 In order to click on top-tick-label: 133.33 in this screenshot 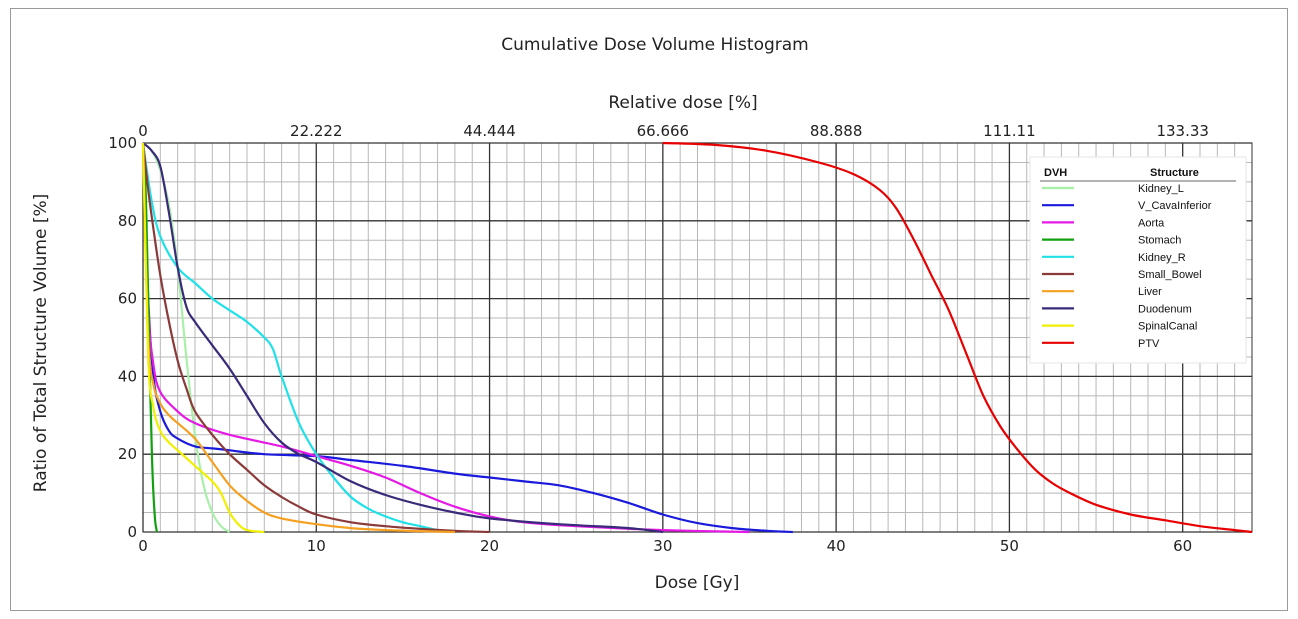, I will do `click(1182, 131)`.